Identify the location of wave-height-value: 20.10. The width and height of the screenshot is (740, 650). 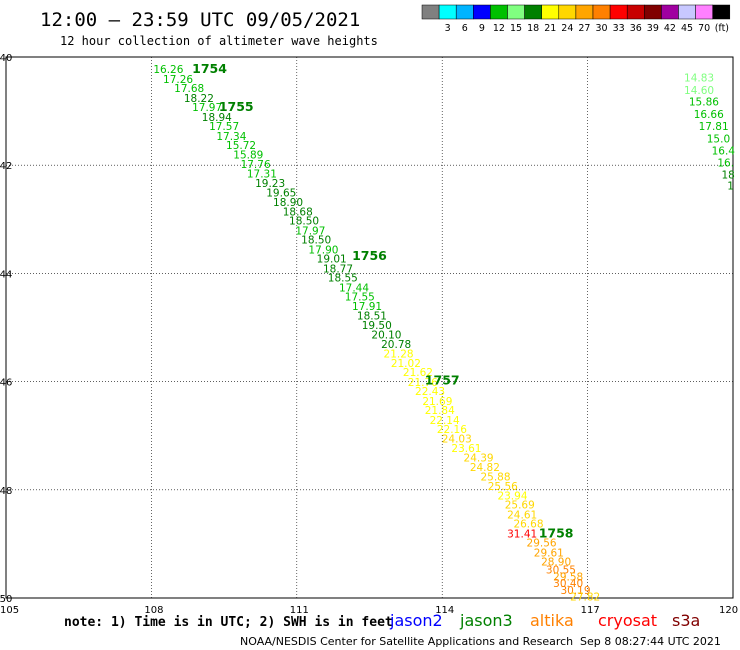
(386, 335).